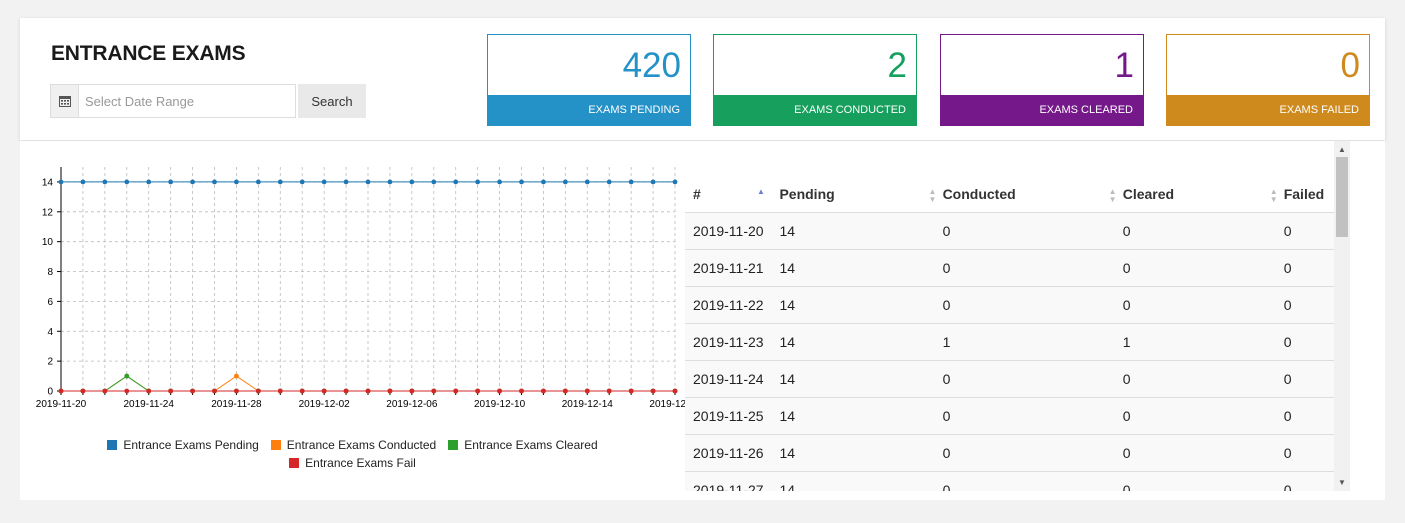 The height and width of the screenshot is (523, 1405). I want to click on col-header-date: # ▲, so click(728, 176).